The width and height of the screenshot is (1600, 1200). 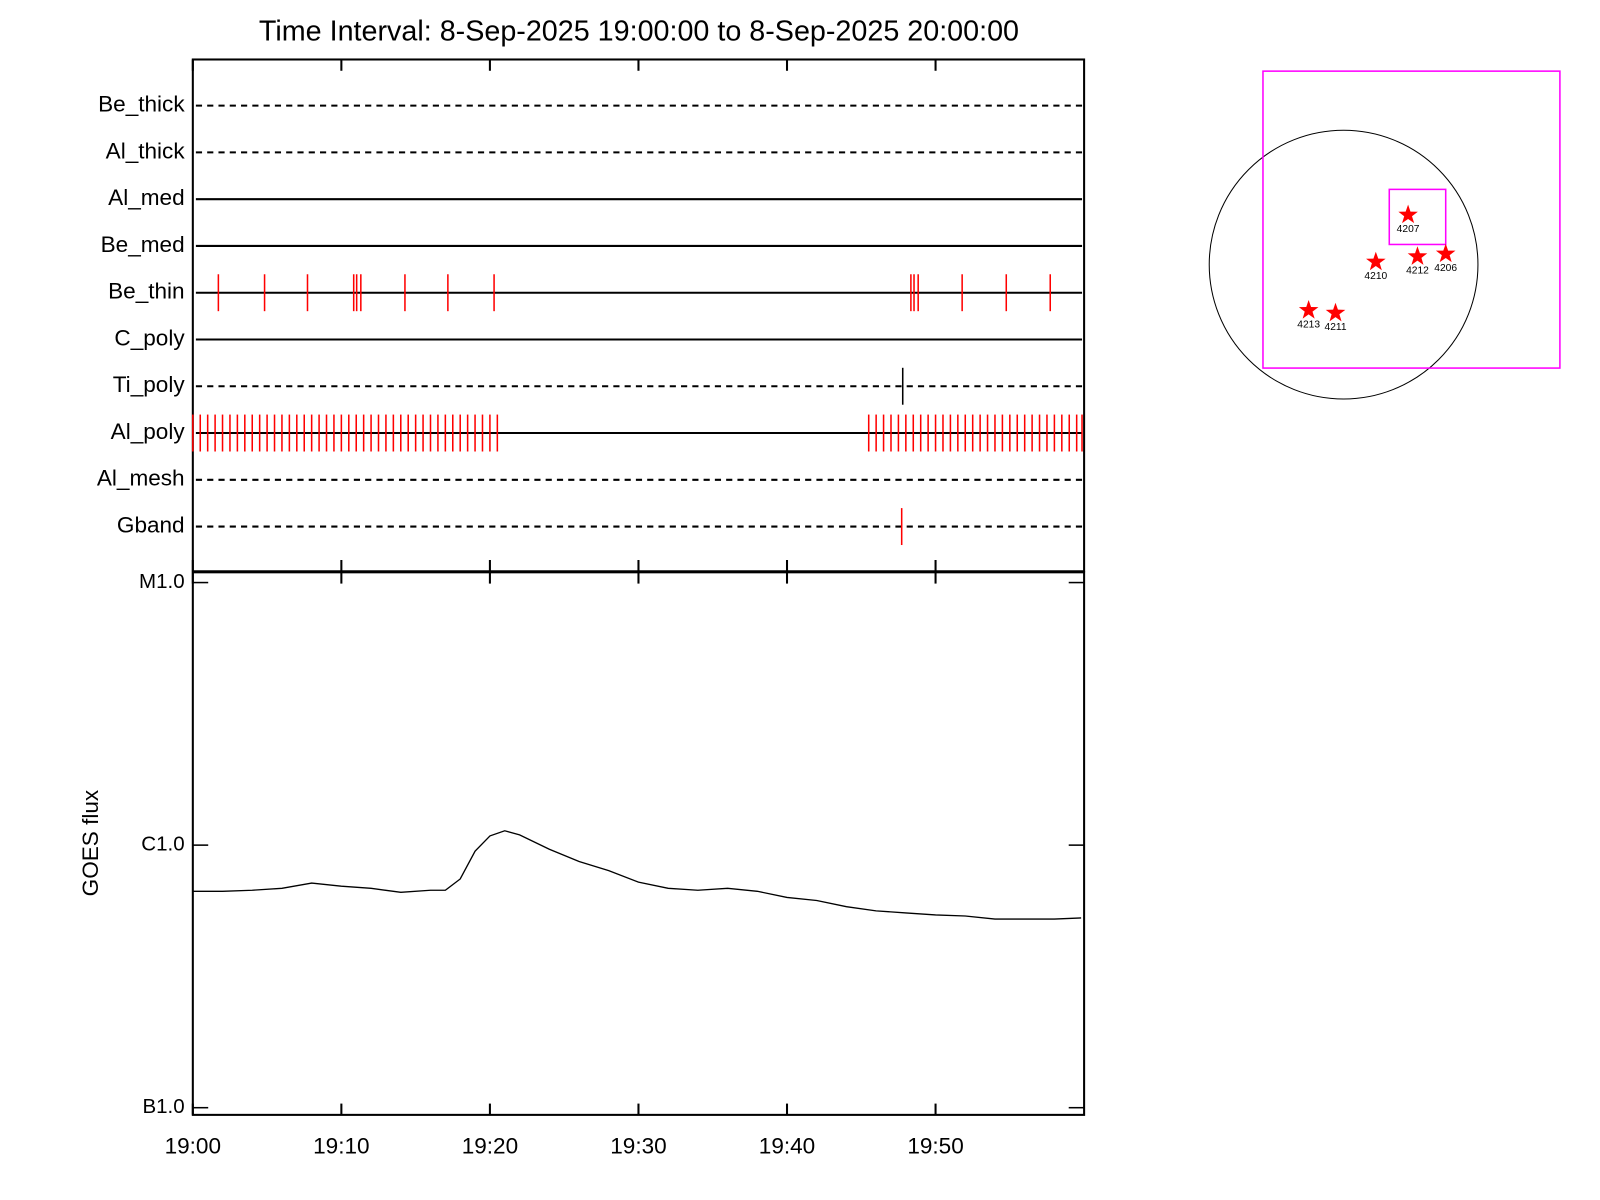 What do you see at coordinates (1308, 324) in the screenshot?
I see `region-label: 4213` at bounding box center [1308, 324].